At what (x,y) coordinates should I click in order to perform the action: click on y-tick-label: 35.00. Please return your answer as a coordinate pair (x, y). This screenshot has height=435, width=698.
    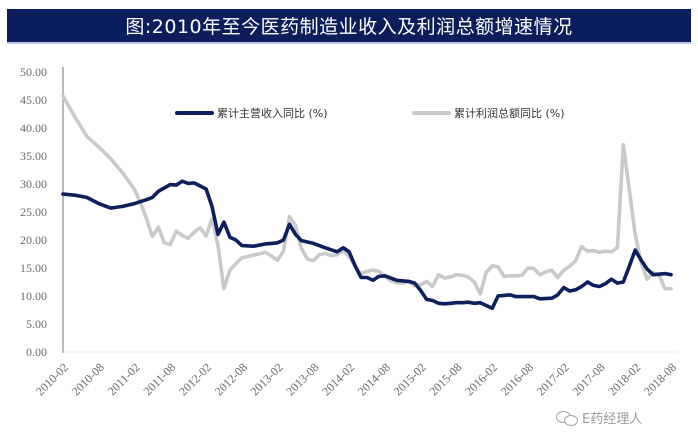
    Looking at the image, I should click on (33, 156).